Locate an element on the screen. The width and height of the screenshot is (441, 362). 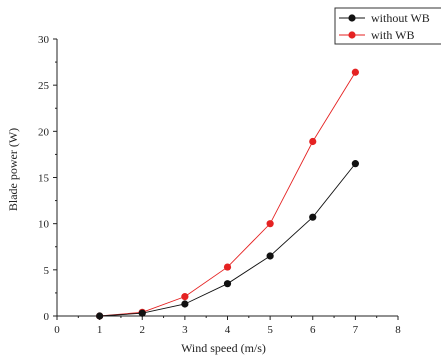
x-tick-label: 8 is located at coordinates (398, 330).